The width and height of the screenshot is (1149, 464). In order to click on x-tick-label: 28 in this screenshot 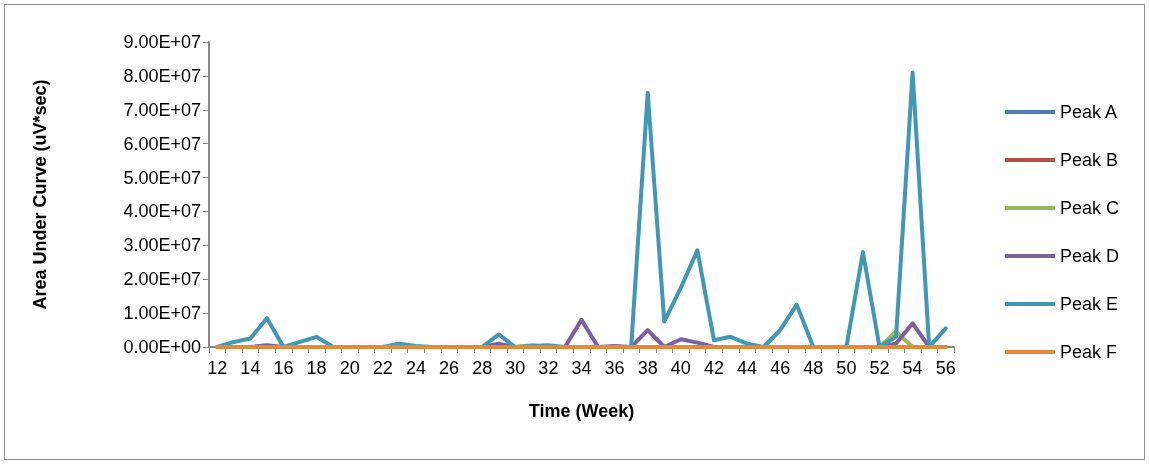, I will do `click(482, 368)`.